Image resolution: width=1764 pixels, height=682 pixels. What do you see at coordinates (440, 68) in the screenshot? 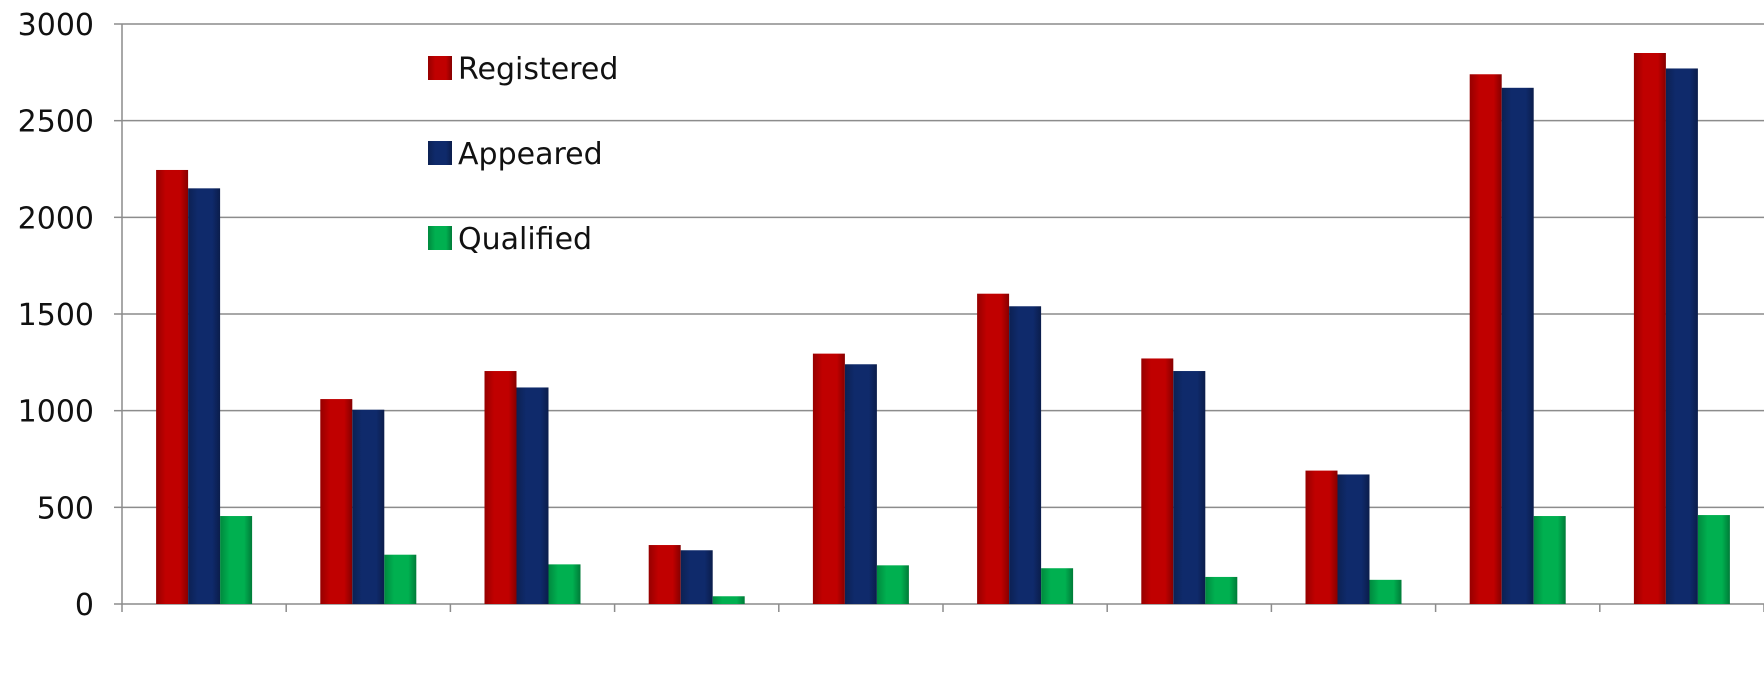
I see `legend-swatch-registered` at bounding box center [440, 68].